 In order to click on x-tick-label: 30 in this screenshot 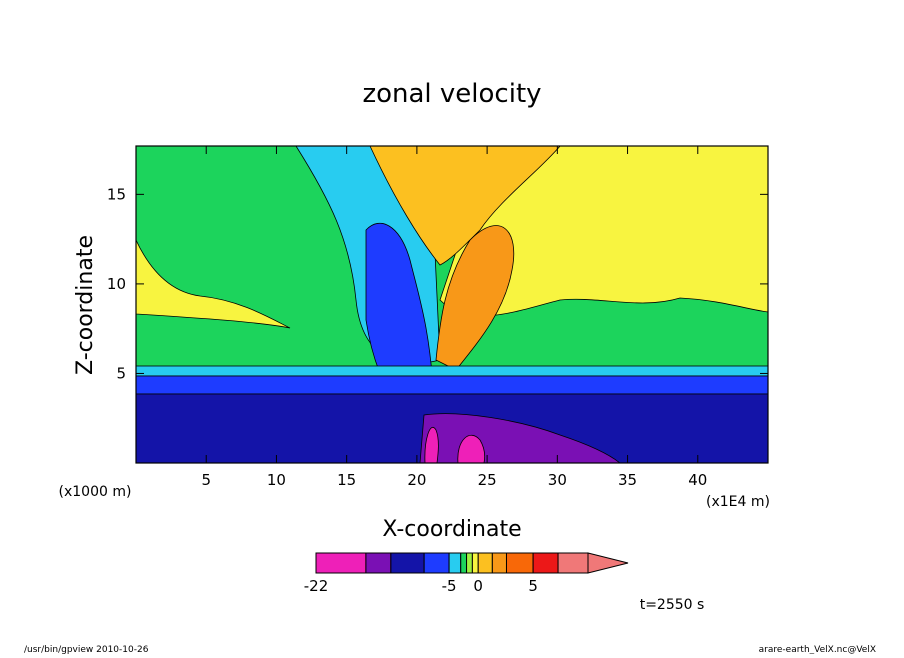, I will do `click(557, 480)`.